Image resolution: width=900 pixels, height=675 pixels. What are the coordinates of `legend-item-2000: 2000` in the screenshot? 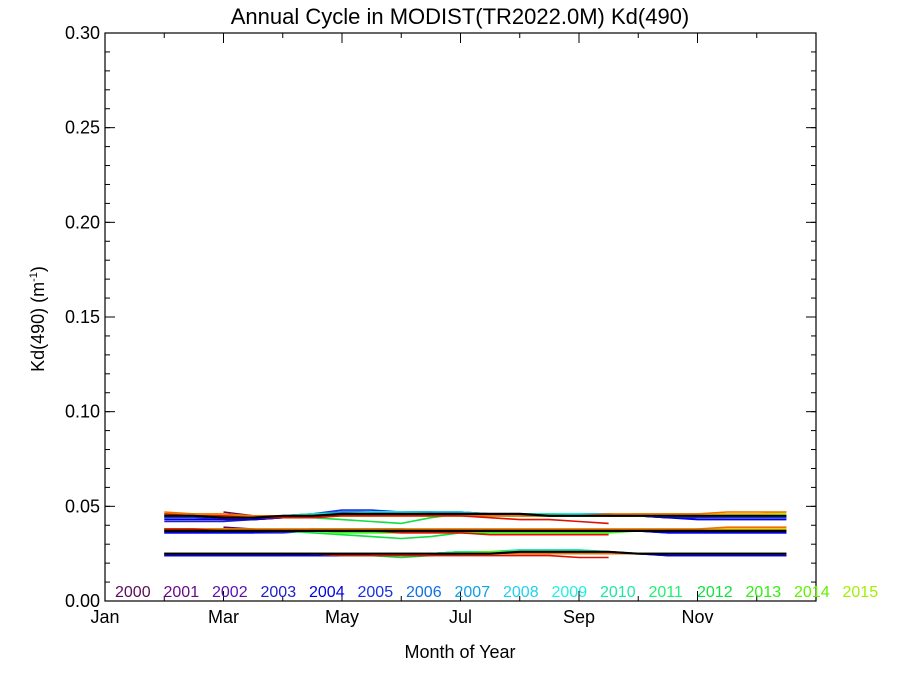 It's located at (133, 592).